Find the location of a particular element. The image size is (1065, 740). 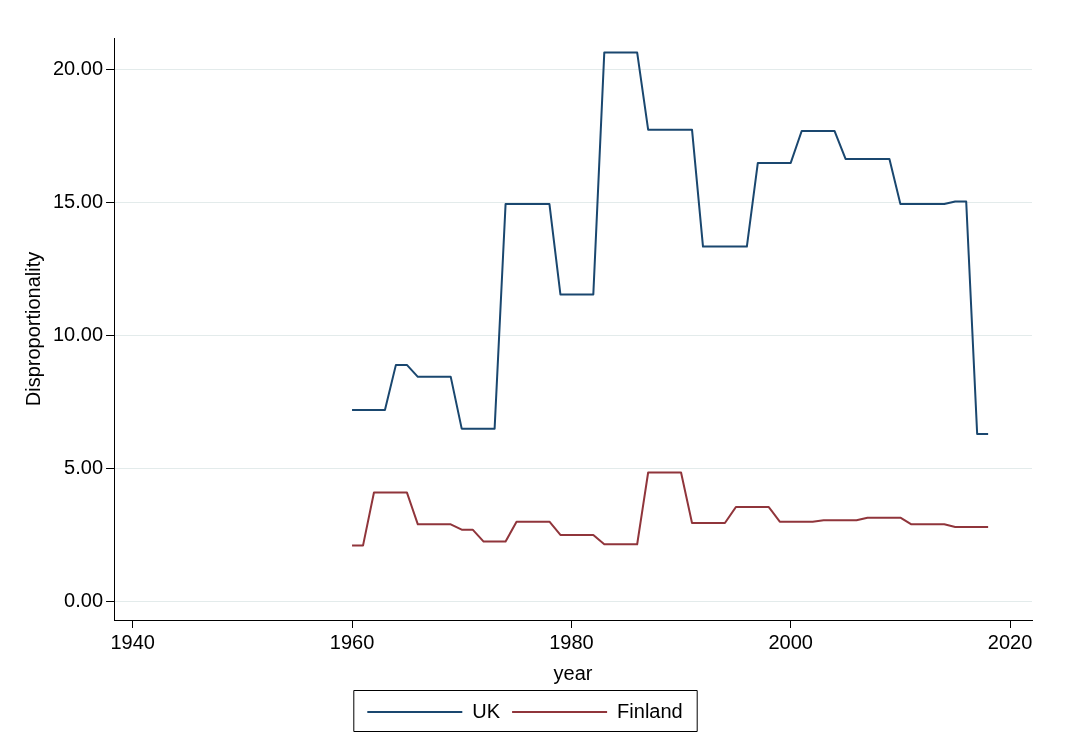

x-tick-label: 2000 is located at coordinates (790, 641).